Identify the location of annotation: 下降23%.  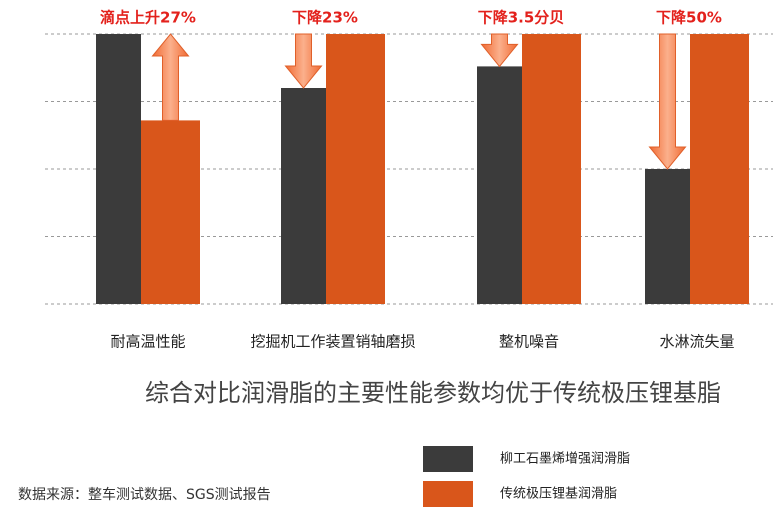
(325, 18).